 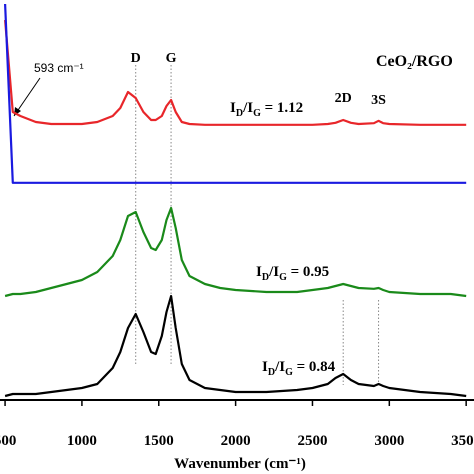 What do you see at coordinates (343, 98) in the screenshot?
I see `peak-label: 2D` at bounding box center [343, 98].